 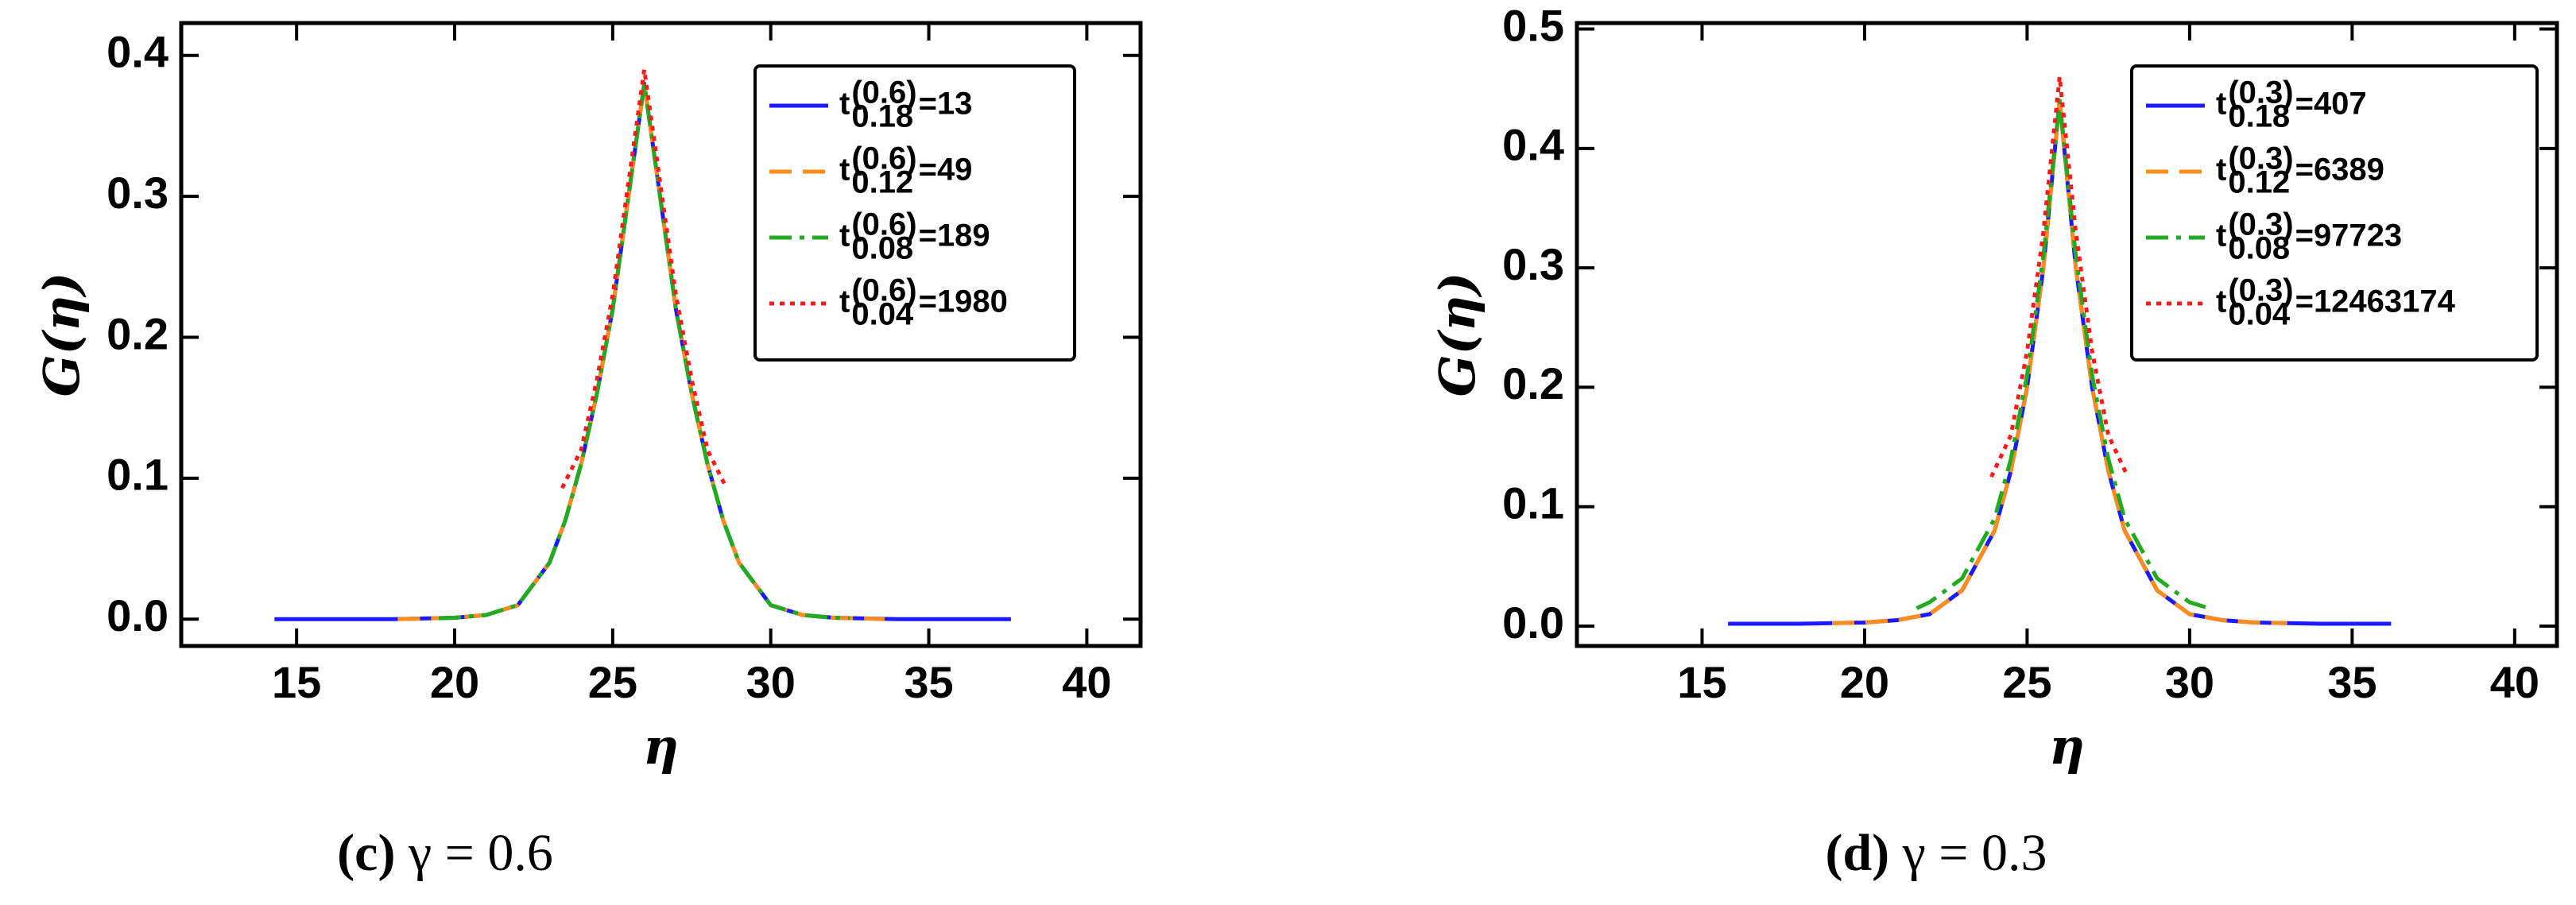 What do you see at coordinates (946, 105) in the screenshot?
I see `legend-label: =13` at bounding box center [946, 105].